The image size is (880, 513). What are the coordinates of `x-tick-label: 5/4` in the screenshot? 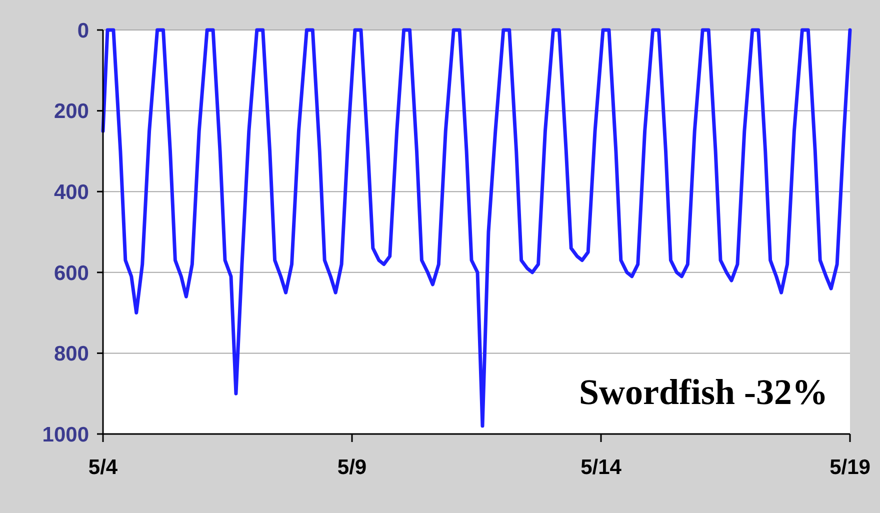 It's located at (103, 467).